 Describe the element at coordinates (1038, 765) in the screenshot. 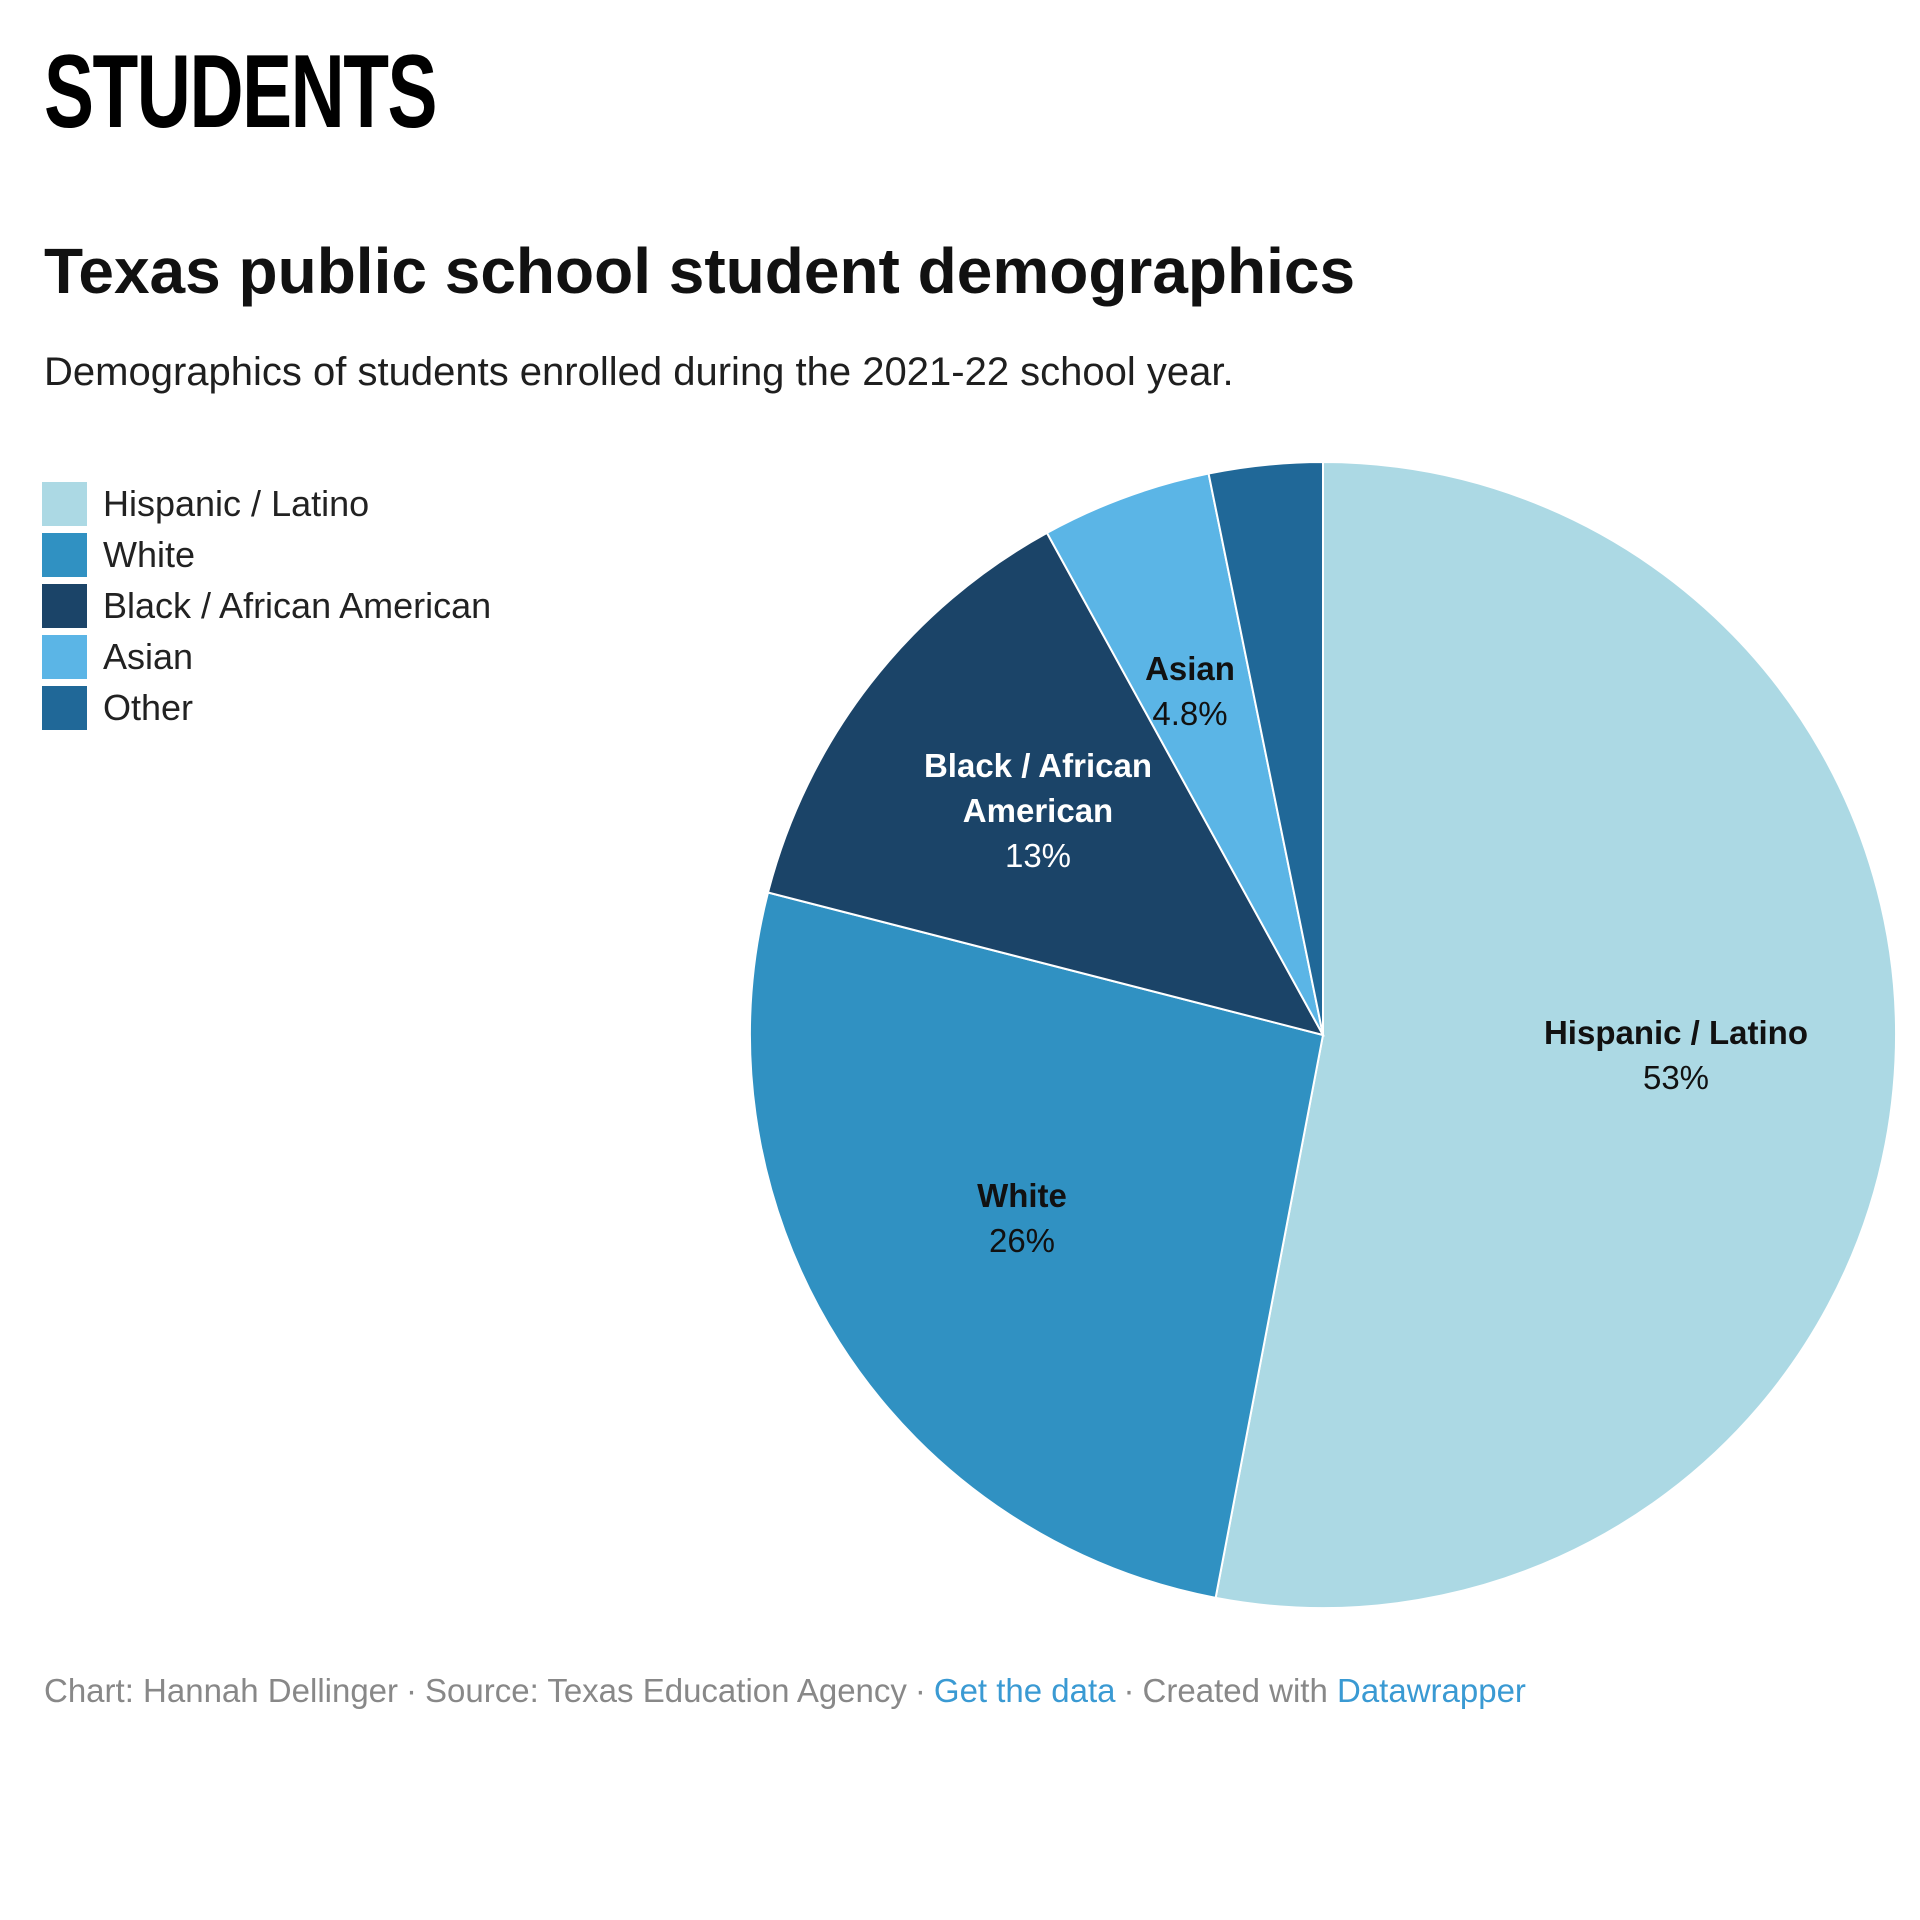

I see `slice-label-name: Black / African` at that location.